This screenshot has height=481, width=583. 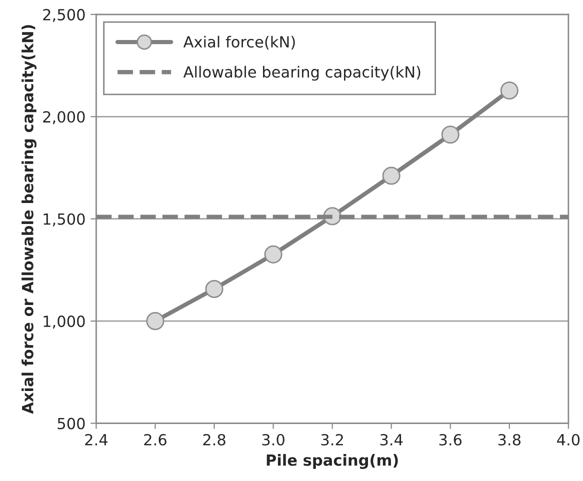 I want to click on y-tick-label: 1,500, so click(x=64, y=219).